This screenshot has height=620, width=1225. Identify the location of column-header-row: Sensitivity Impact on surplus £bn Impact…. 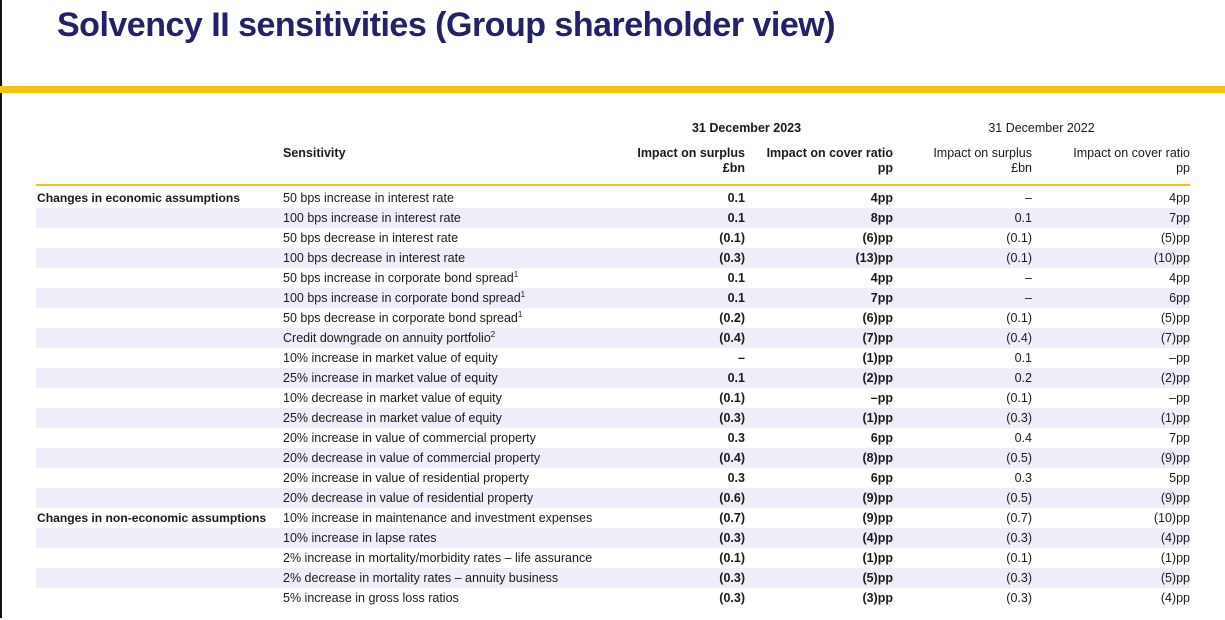
(613, 166).